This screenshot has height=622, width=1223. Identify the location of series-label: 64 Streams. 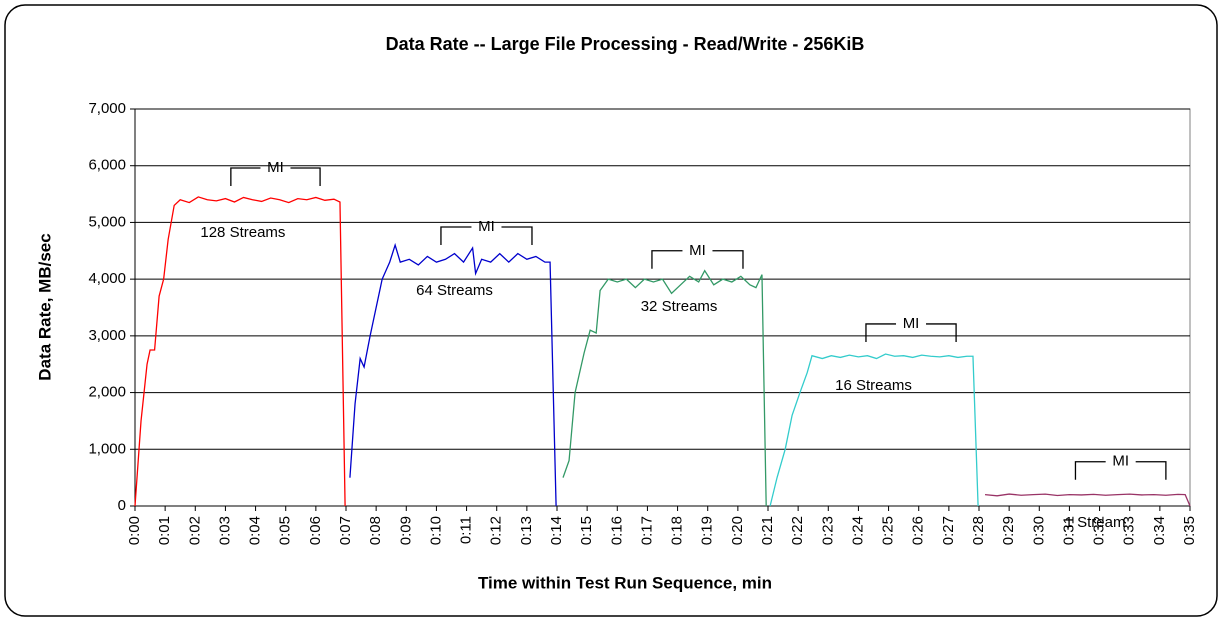
(454, 290).